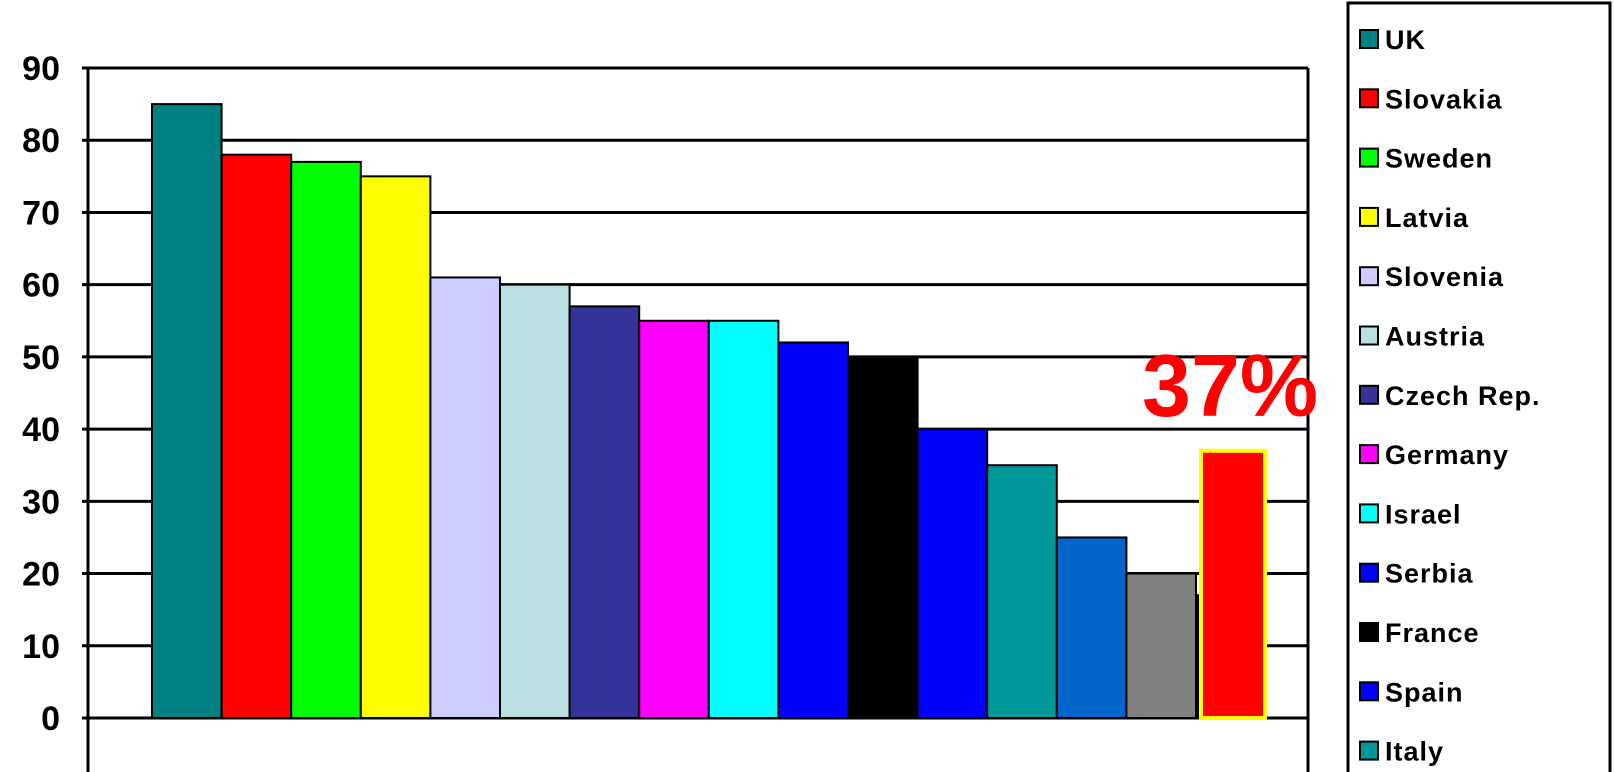  What do you see at coordinates (1444, 277) in the screenshot?
I see `legend-label: Slovenia` at bounding box center [1444, 277].